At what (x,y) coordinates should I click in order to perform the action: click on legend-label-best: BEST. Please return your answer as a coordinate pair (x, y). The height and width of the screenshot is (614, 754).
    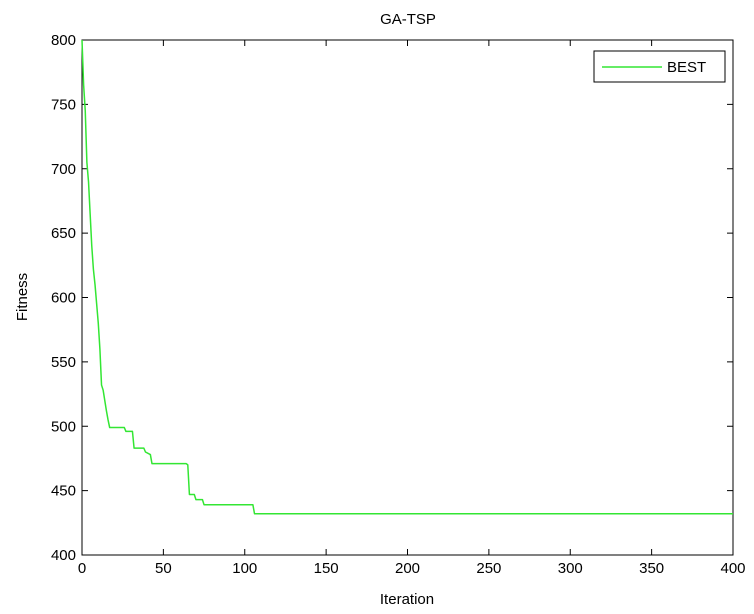
    Looking at the image, I should click on (686, 67).